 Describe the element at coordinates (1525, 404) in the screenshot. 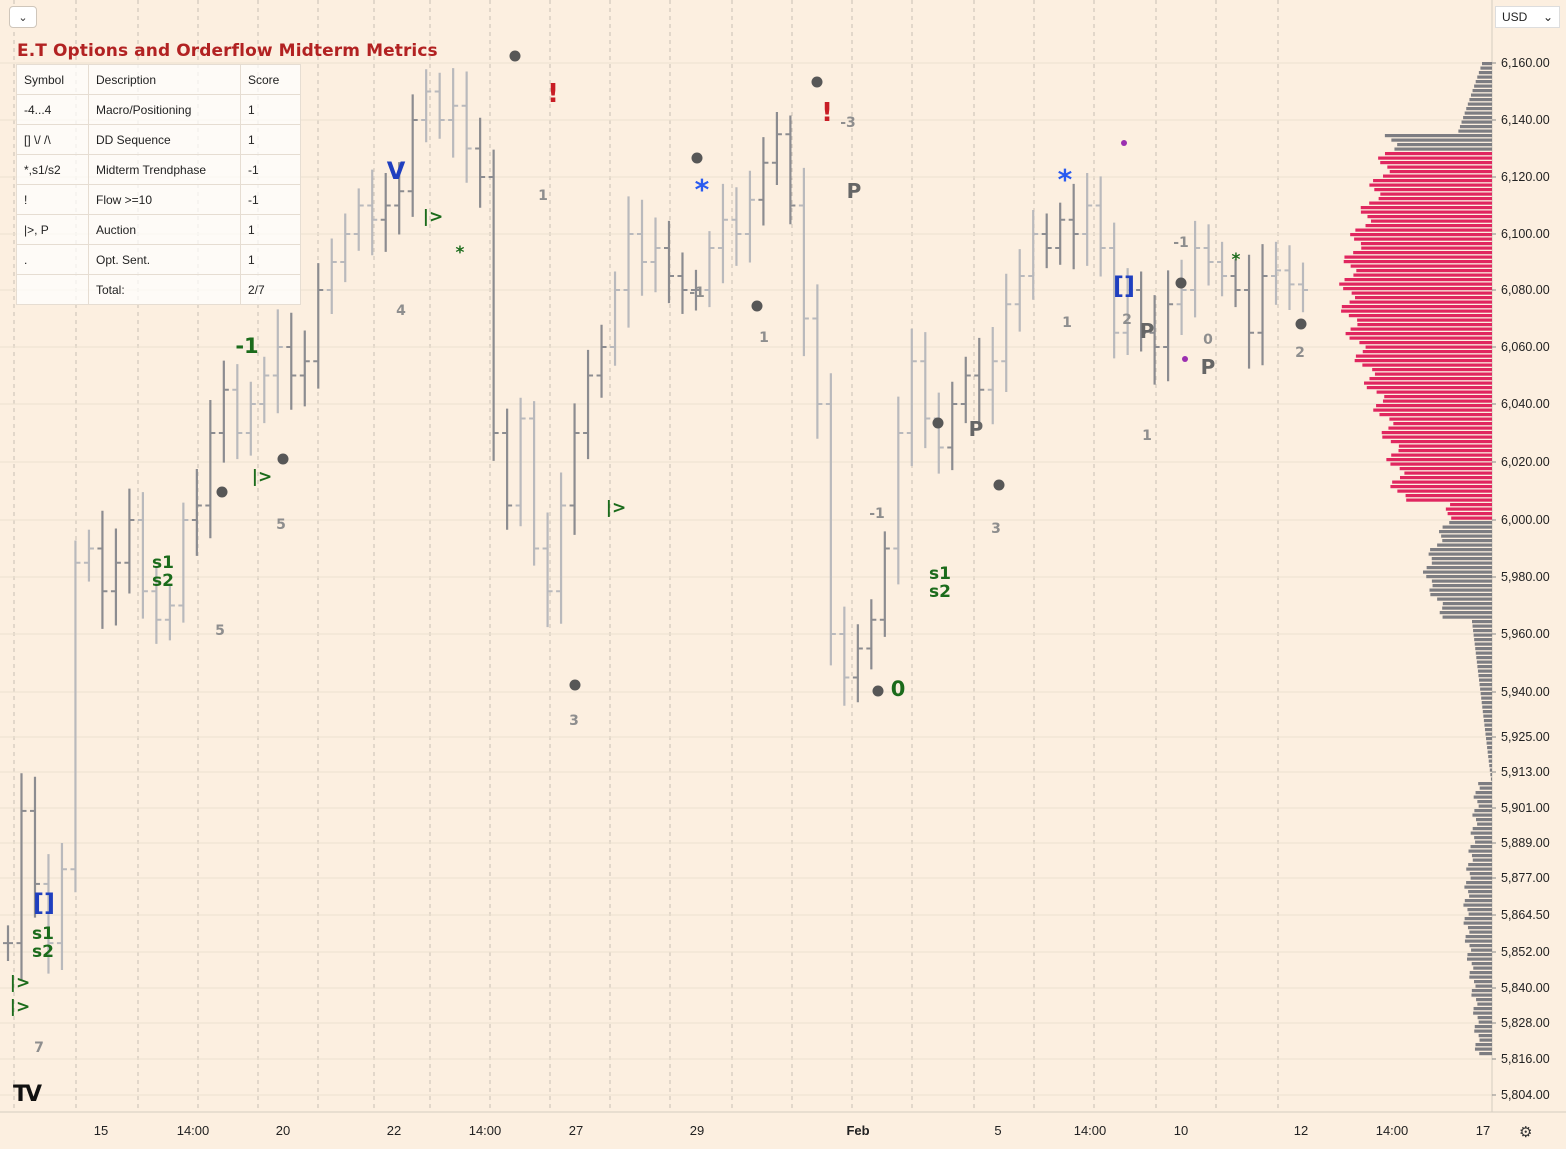

I see `price-tick-label: 6,040.00` at that location.